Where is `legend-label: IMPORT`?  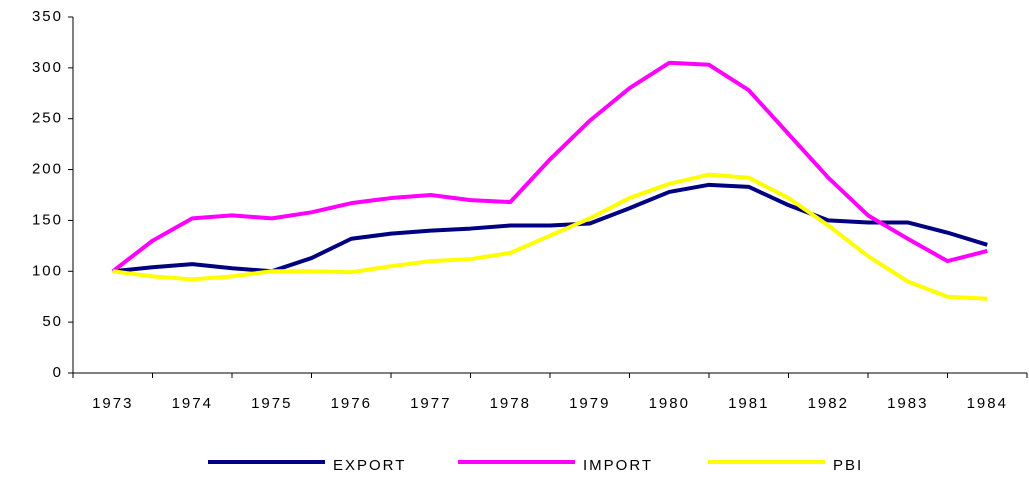 legend-label: IMPORT is located at coordinates (618, 465).